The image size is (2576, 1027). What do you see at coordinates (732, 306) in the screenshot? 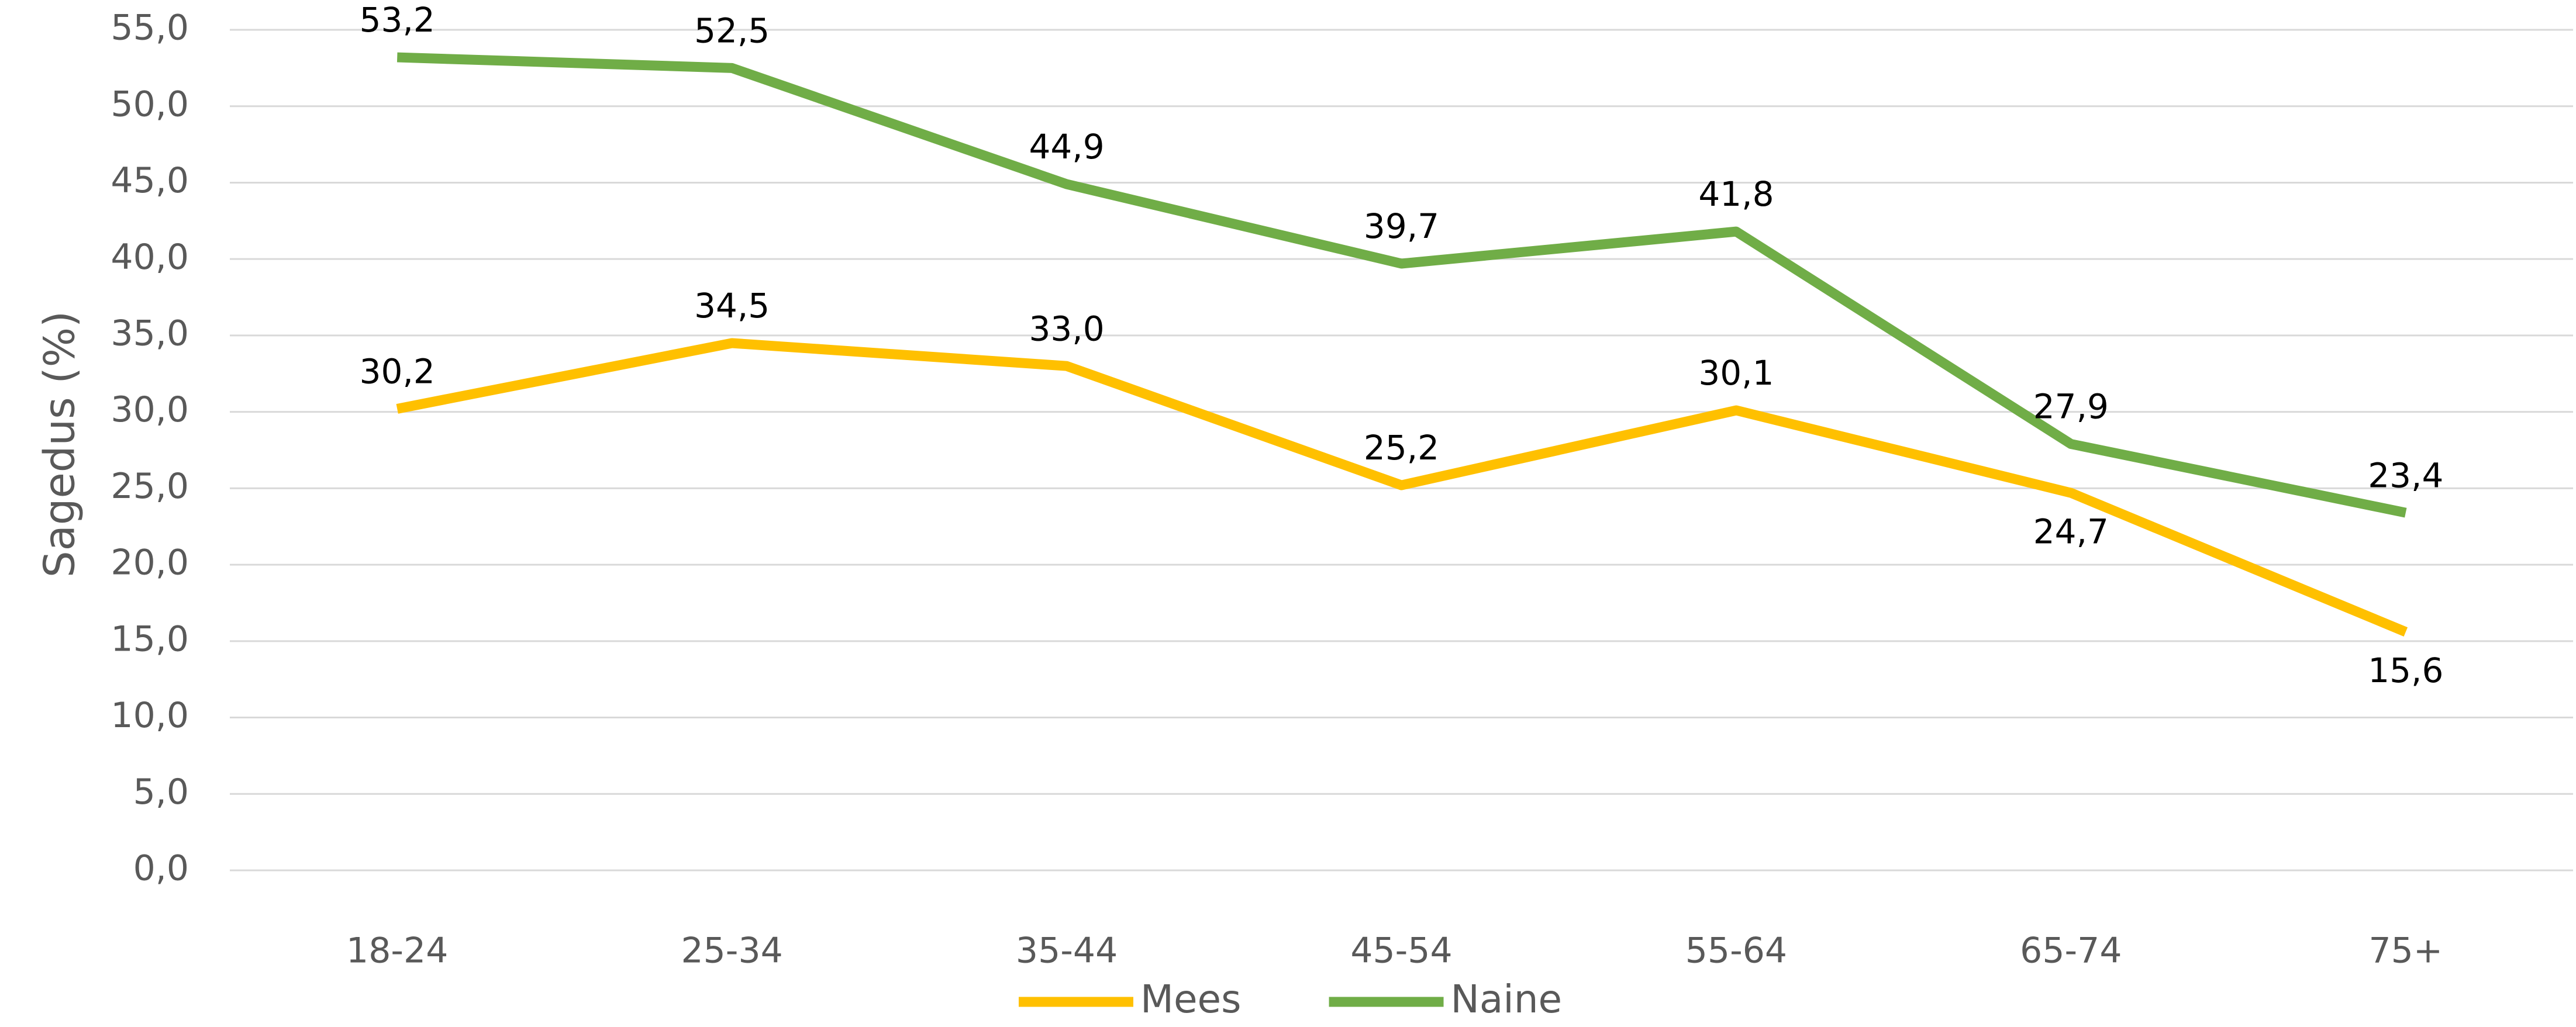
I see `data-label: 34,5` at bounding box center [732, 306].